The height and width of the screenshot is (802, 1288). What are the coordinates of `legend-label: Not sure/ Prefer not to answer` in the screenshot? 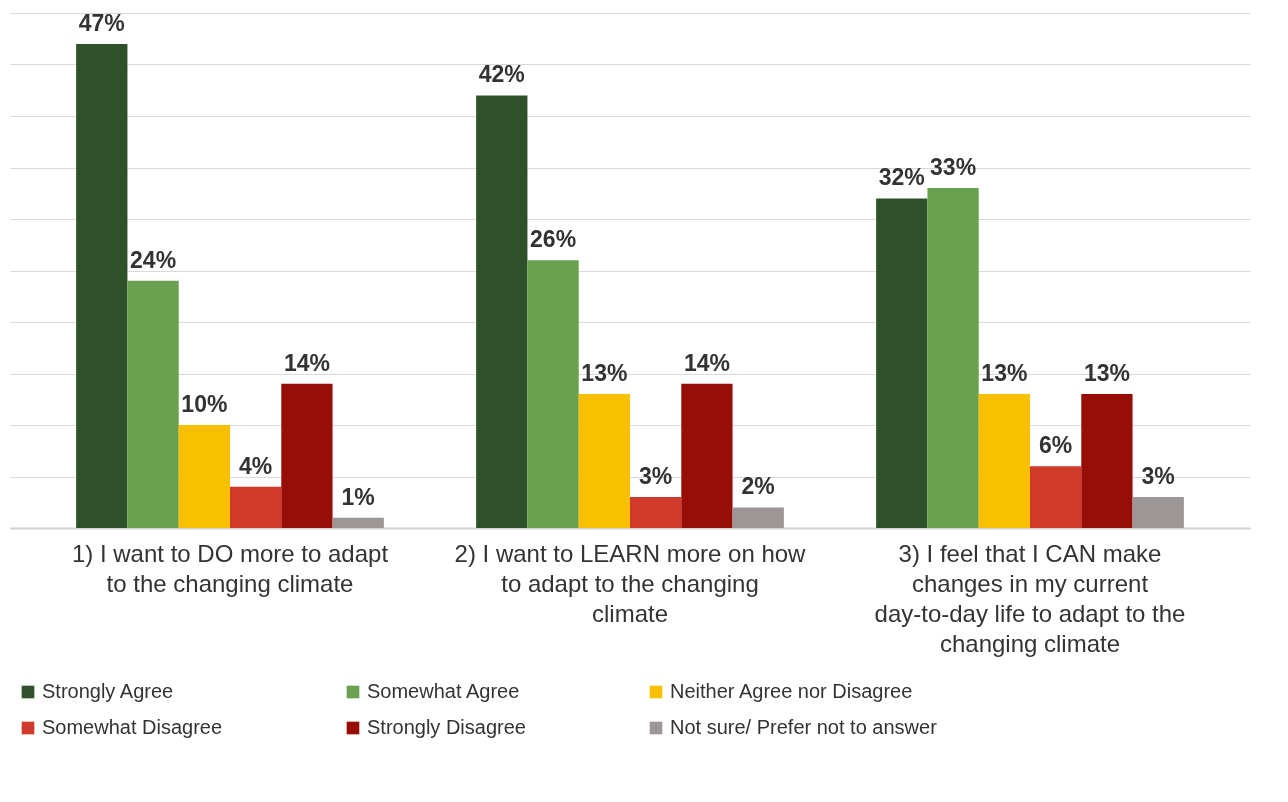 It's located at (804, 727).